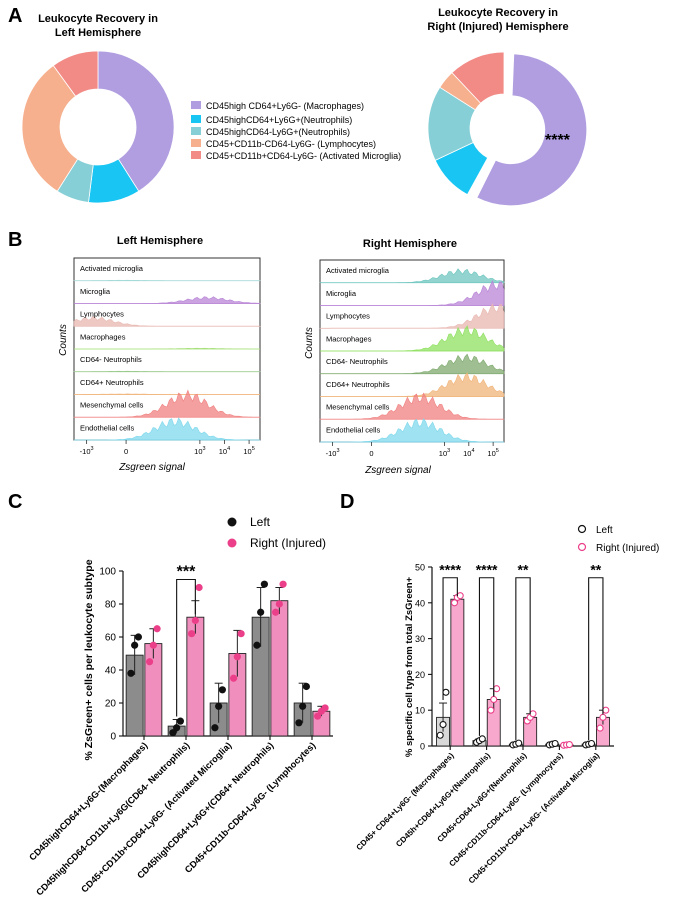 The image size is (674, 904). What do you see at coordinates (349, 338) in the screenshot?
I see `histo-right-label-macrophages: Macrophages` at bounding box center [349, 338].